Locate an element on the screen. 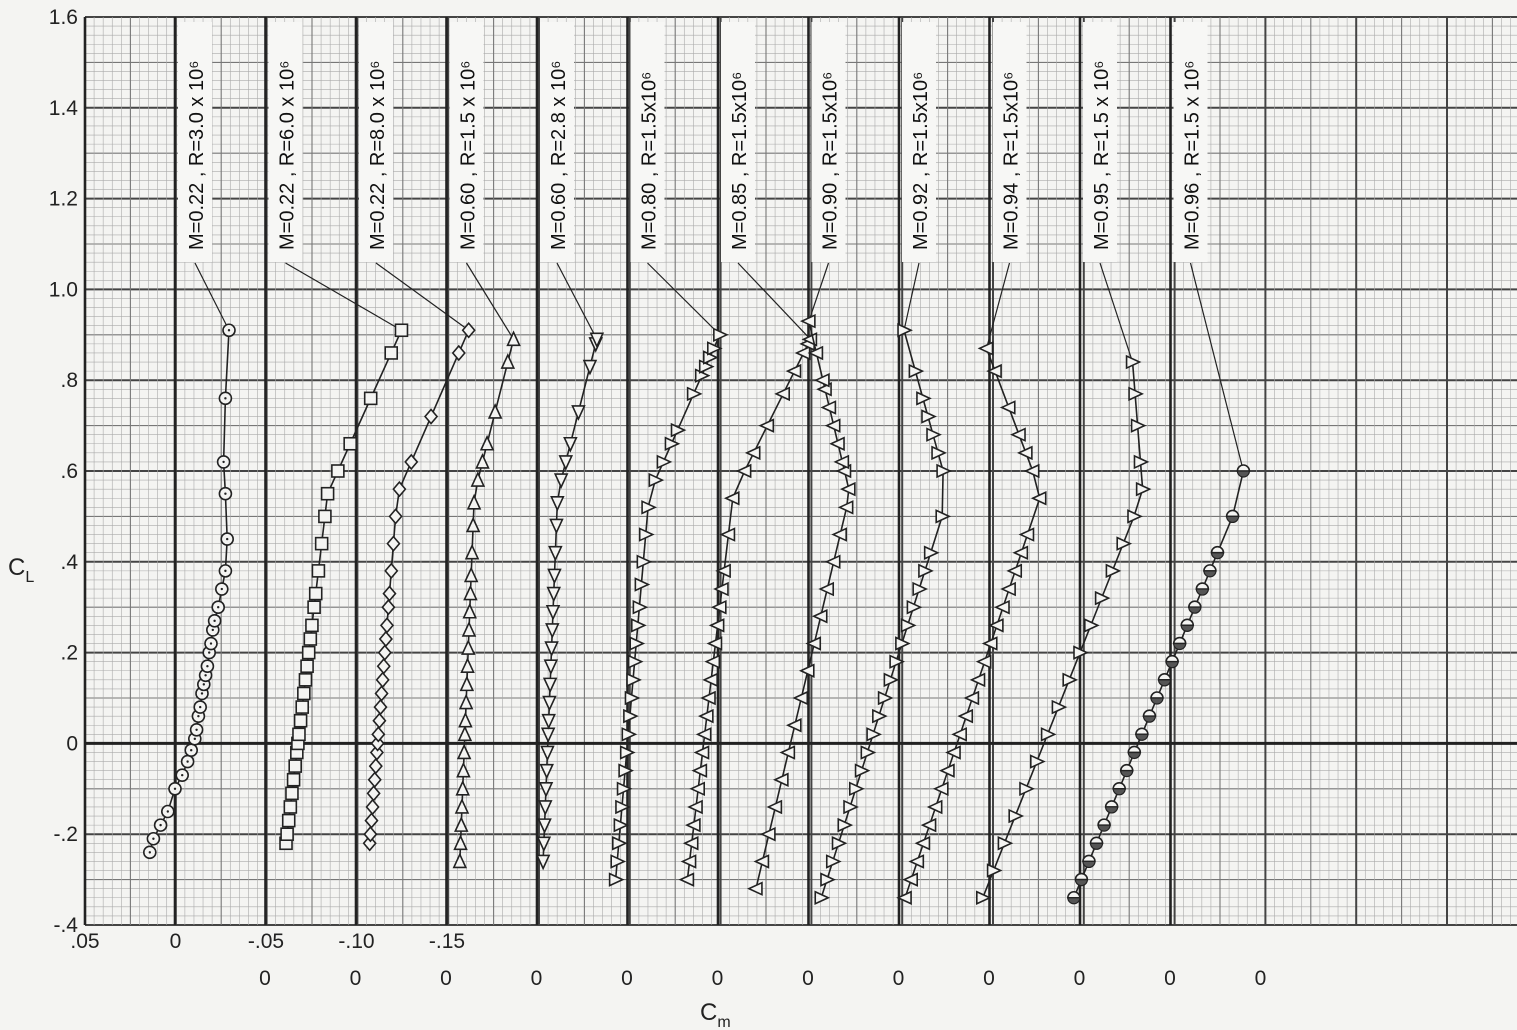 This screenshot has height=1030, width=1517. data-point-fill is located at coordinates (1096, 846).